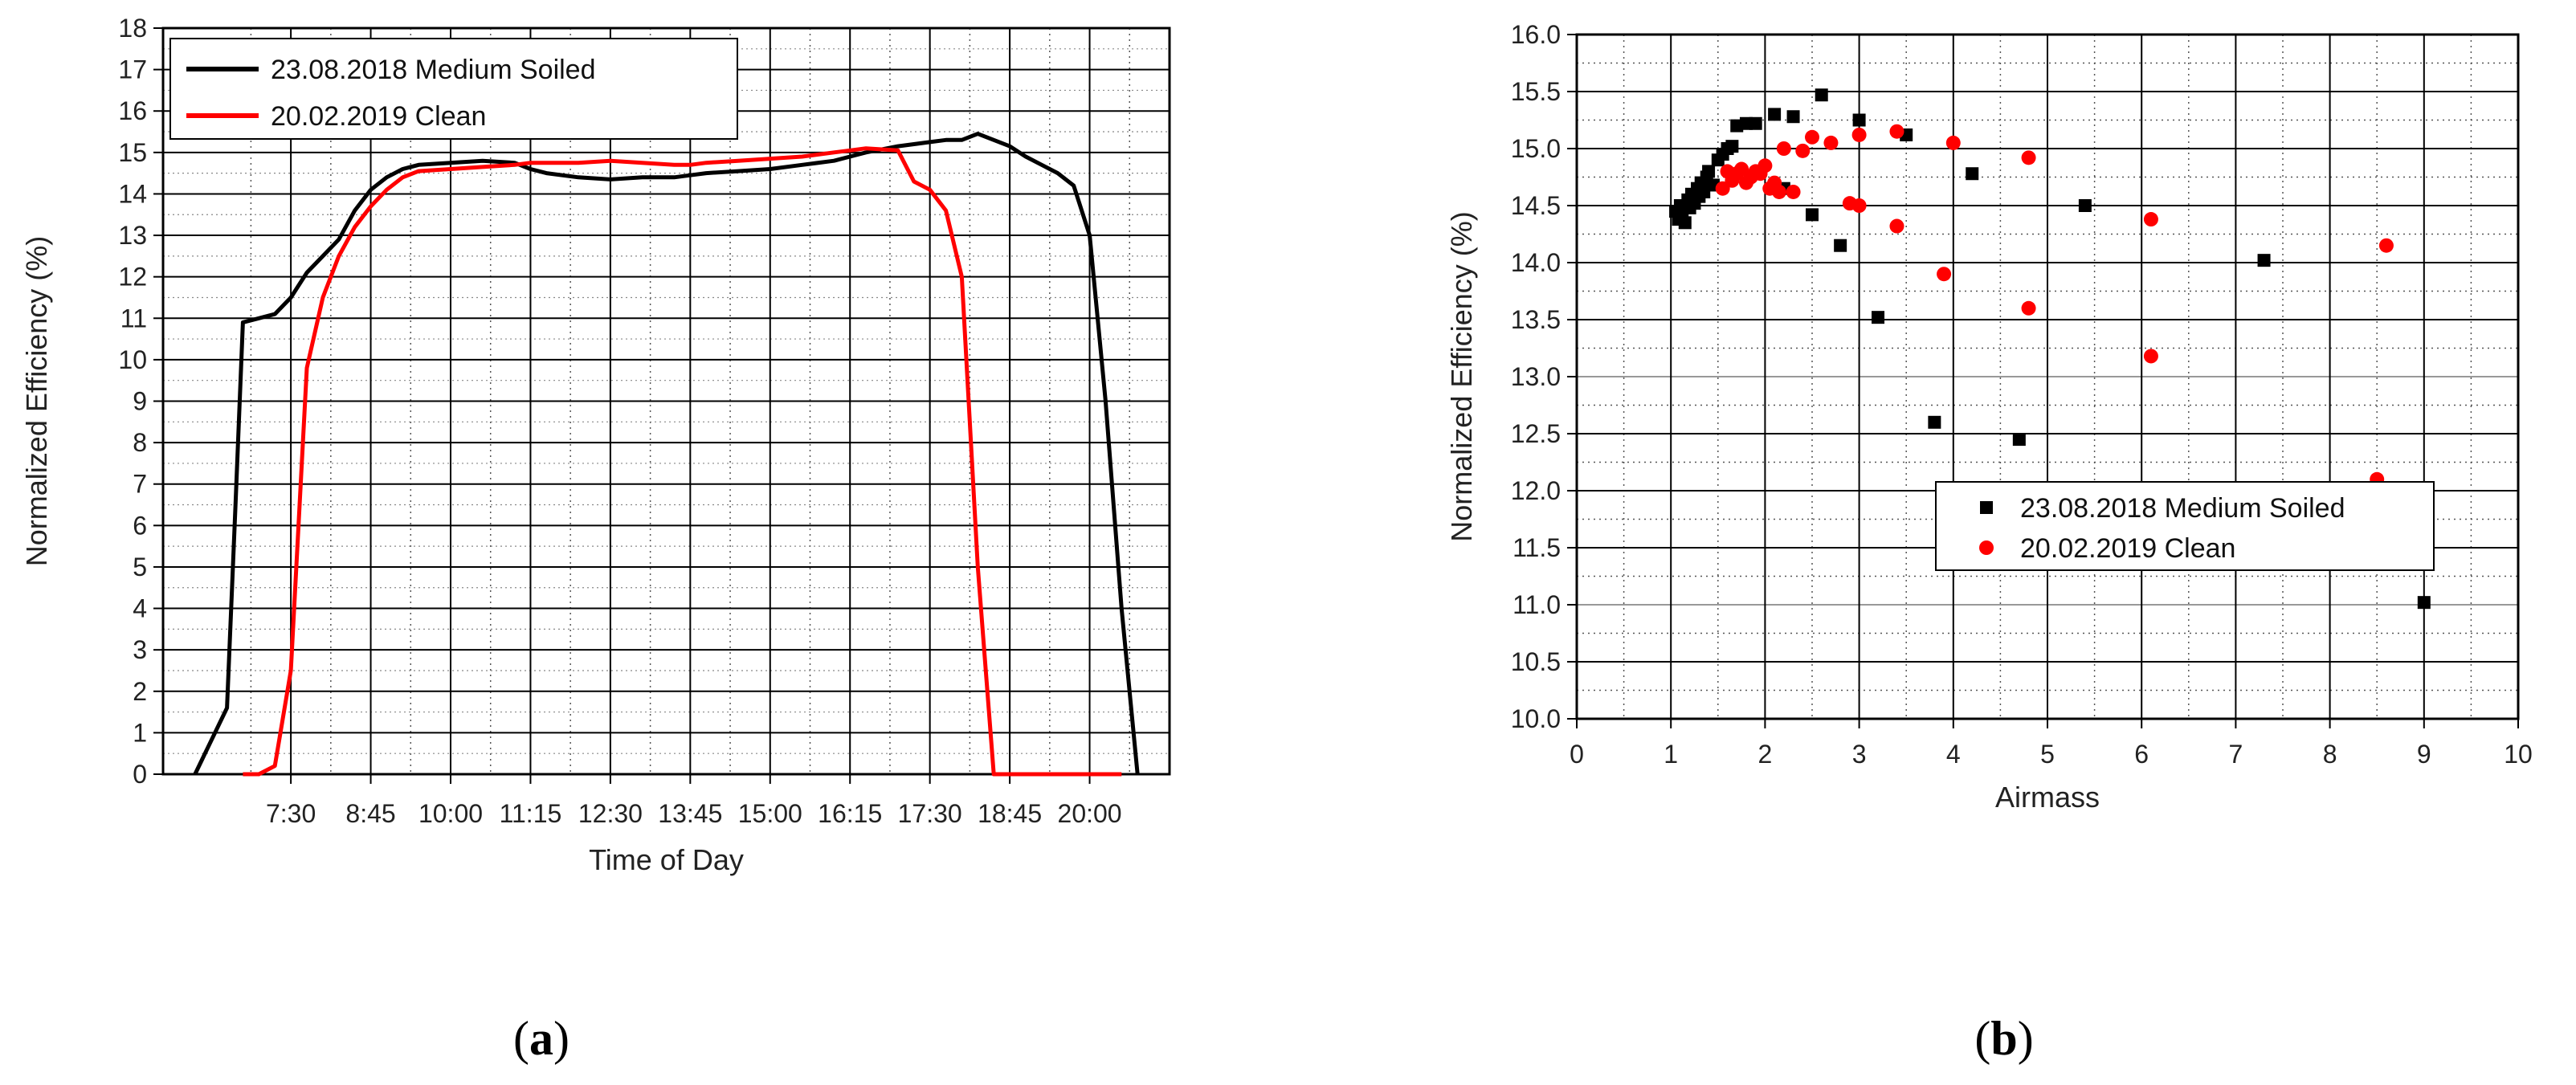  I want to click on x-tick-label: 3, so click(1859, 754).